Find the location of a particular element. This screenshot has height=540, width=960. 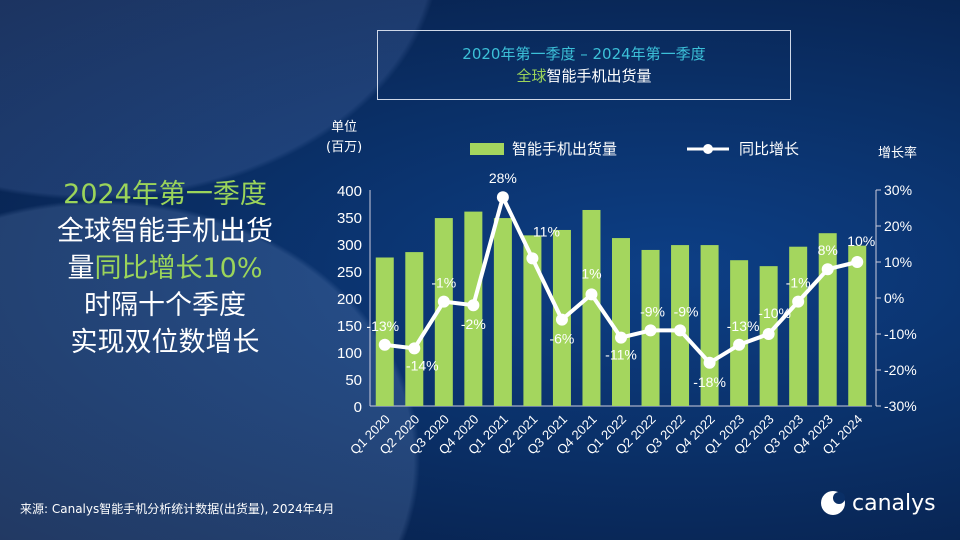

y-axis-label-line1: 单位 is located at coordinates (344, 127).